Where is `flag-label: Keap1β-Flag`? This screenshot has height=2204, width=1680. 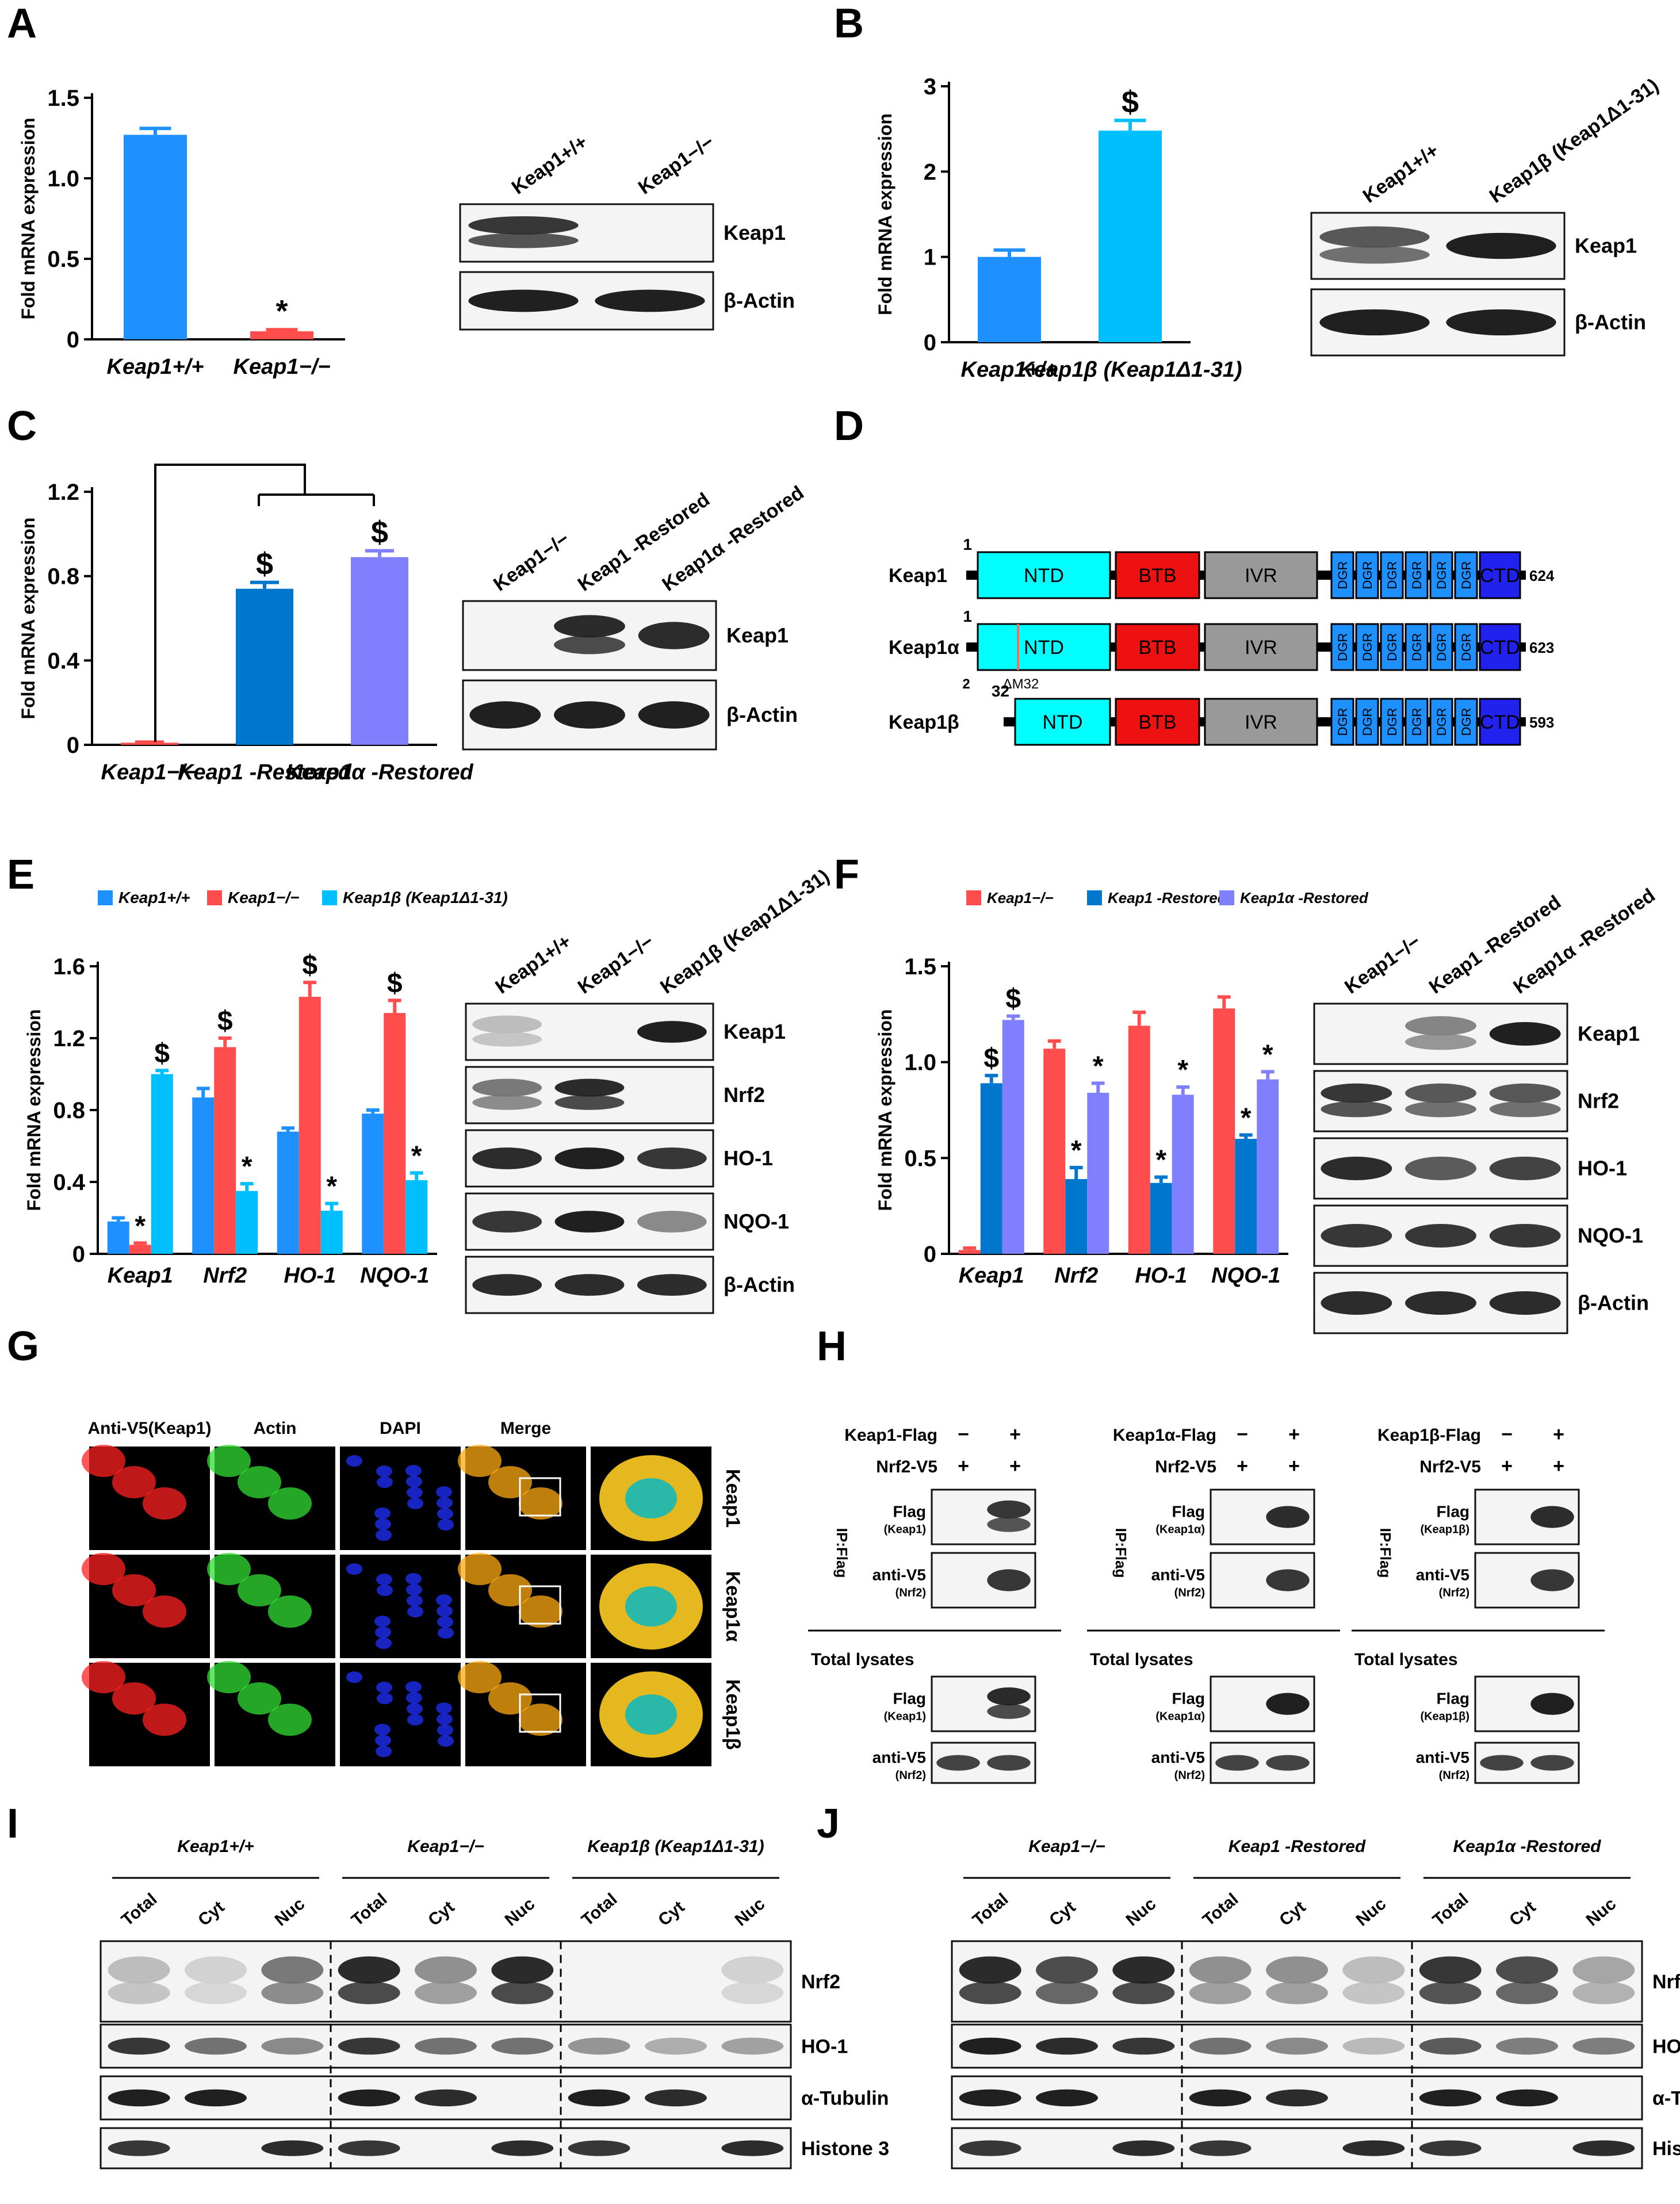 flag-label: Keap1β-Flag is located at coordinates (1429, 1435).